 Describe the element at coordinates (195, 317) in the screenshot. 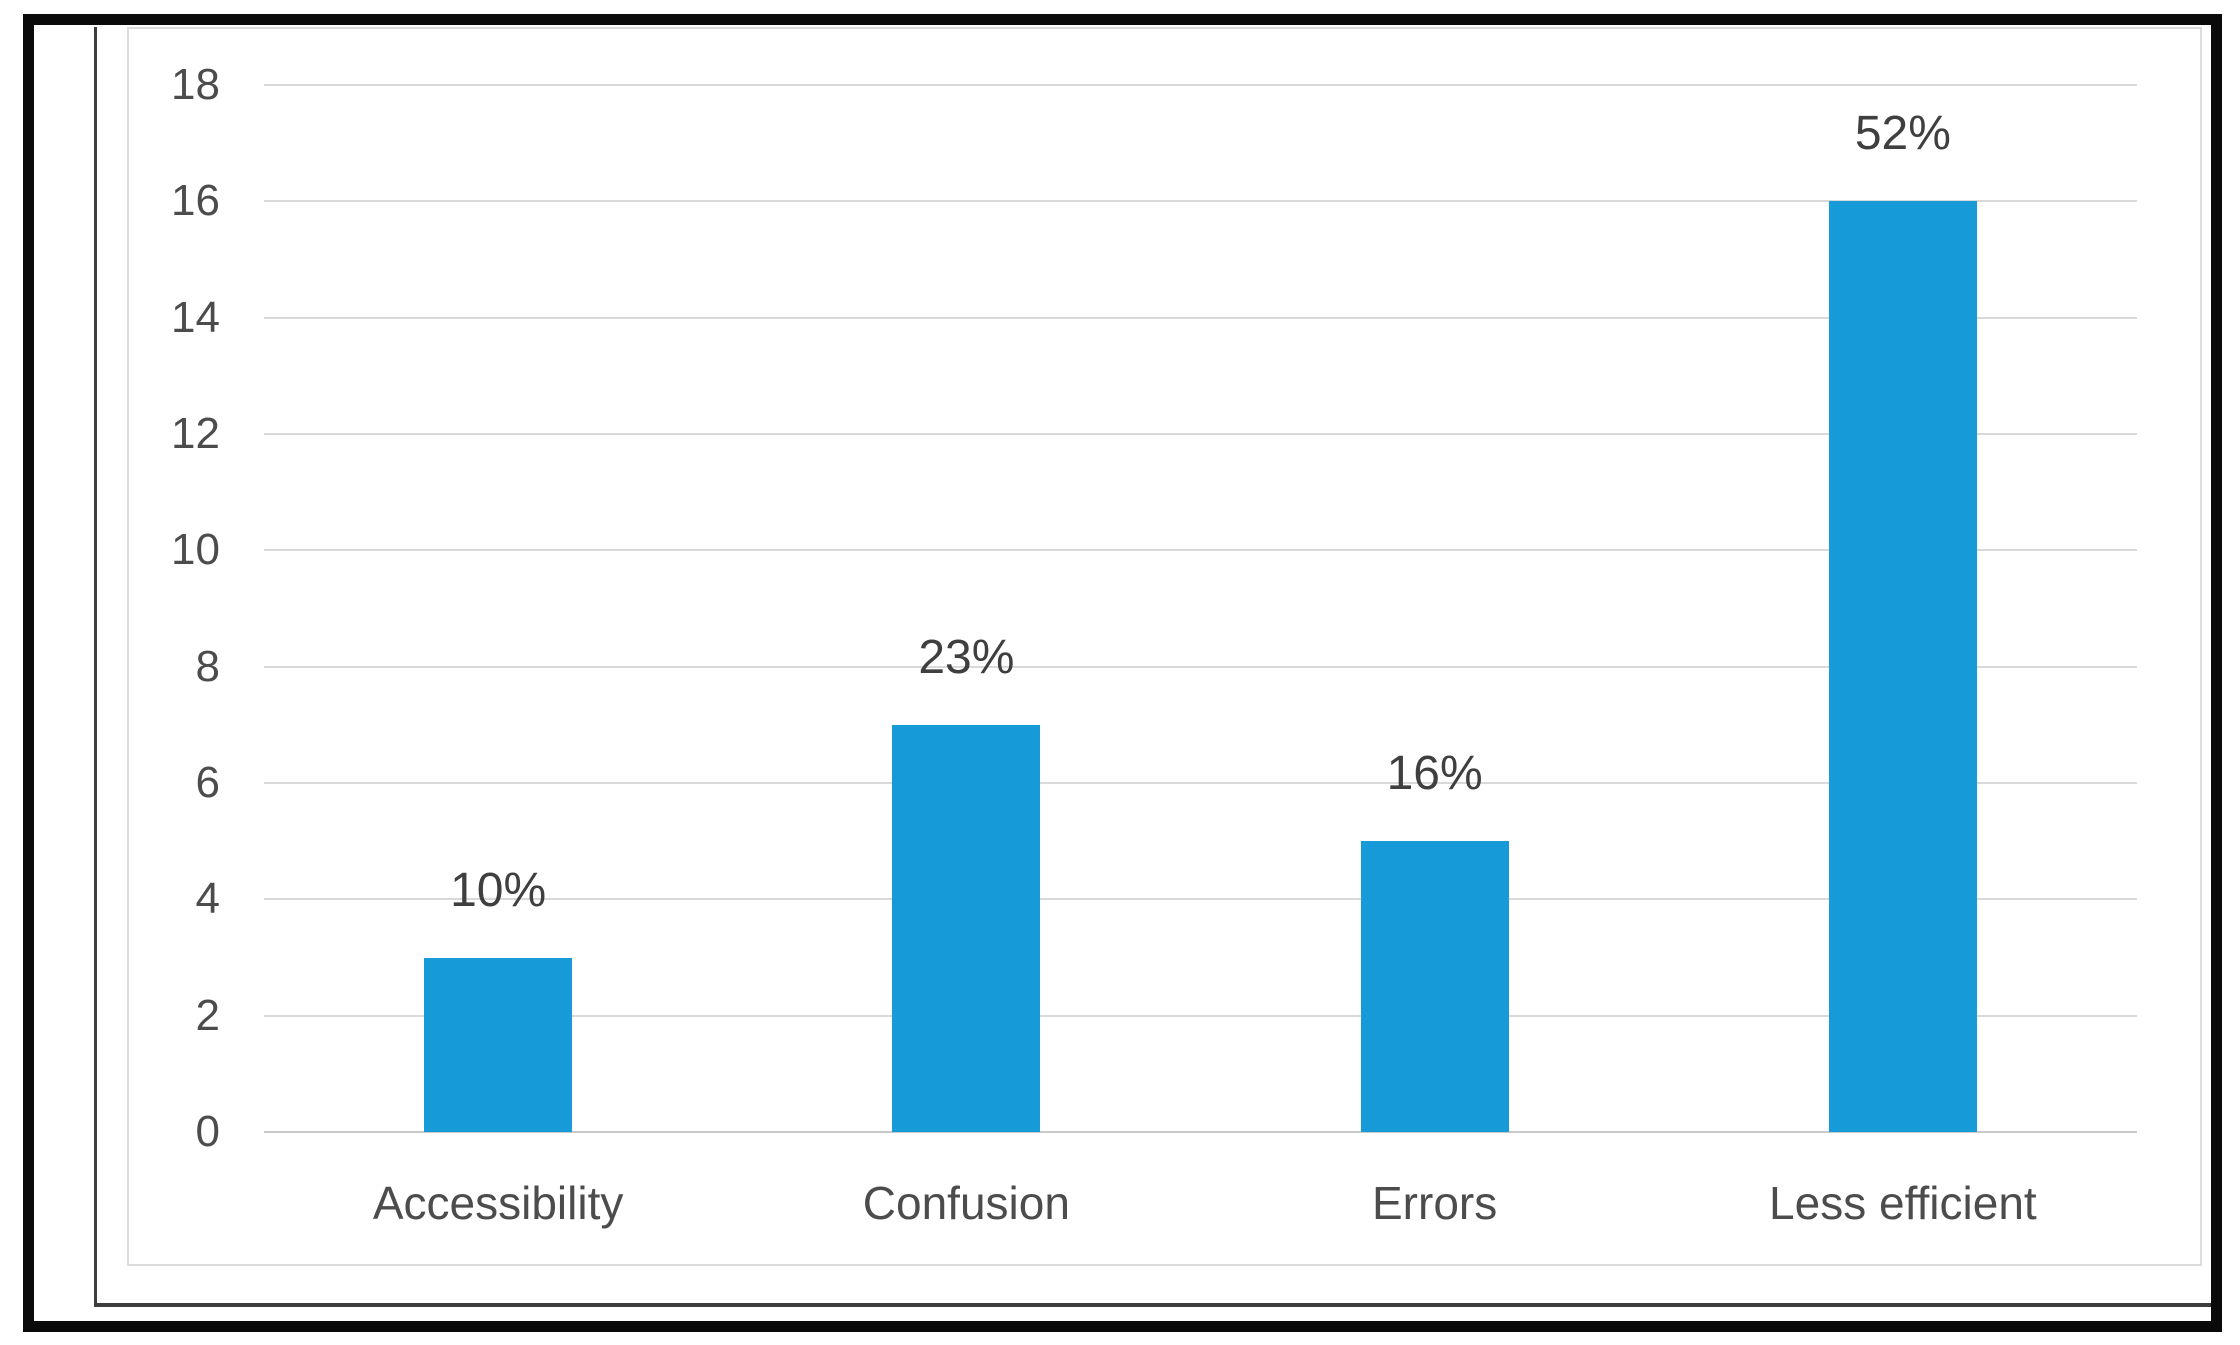

I see `y-tick-label: 14` at that location.